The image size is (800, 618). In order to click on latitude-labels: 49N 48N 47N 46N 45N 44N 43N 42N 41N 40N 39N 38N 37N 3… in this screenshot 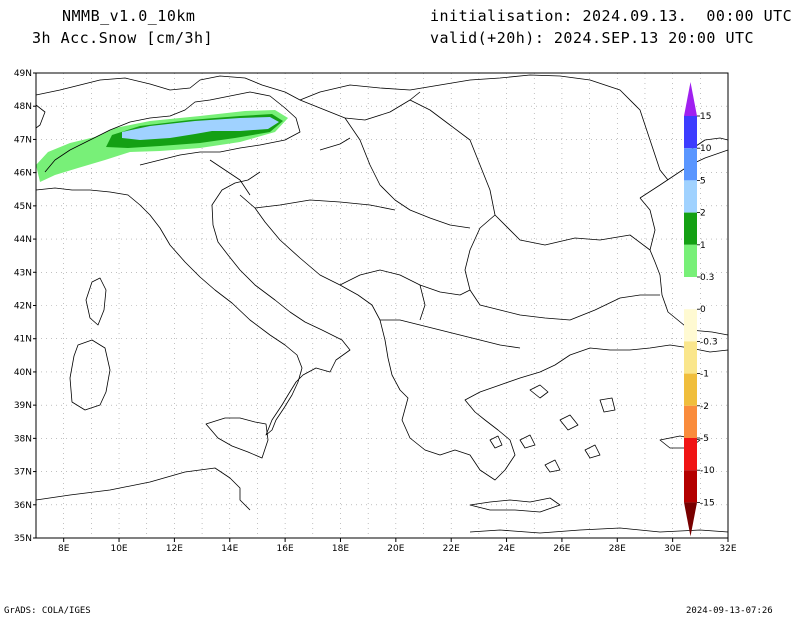, I will do `click(23, 306)`.